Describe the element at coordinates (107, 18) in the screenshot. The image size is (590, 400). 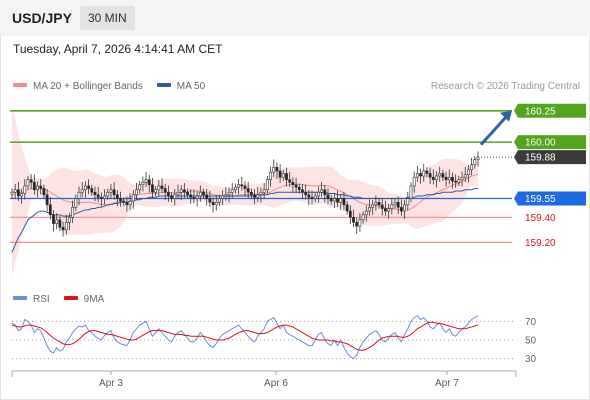
I see `interval-selector: 30 MIN` at that location.